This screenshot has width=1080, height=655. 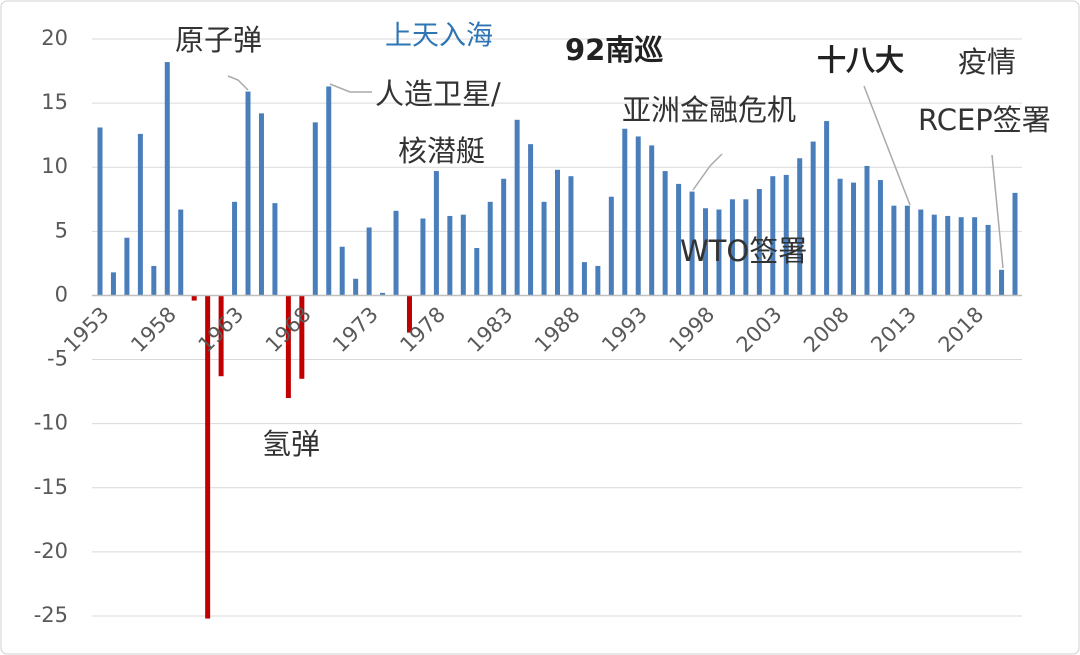 I want to click on y-tick-label: -15, so click(x=51, y=487).